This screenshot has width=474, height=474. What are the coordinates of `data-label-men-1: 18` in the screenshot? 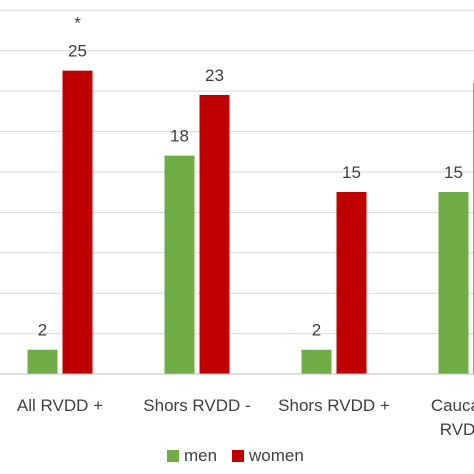 It's located at (179, 136).